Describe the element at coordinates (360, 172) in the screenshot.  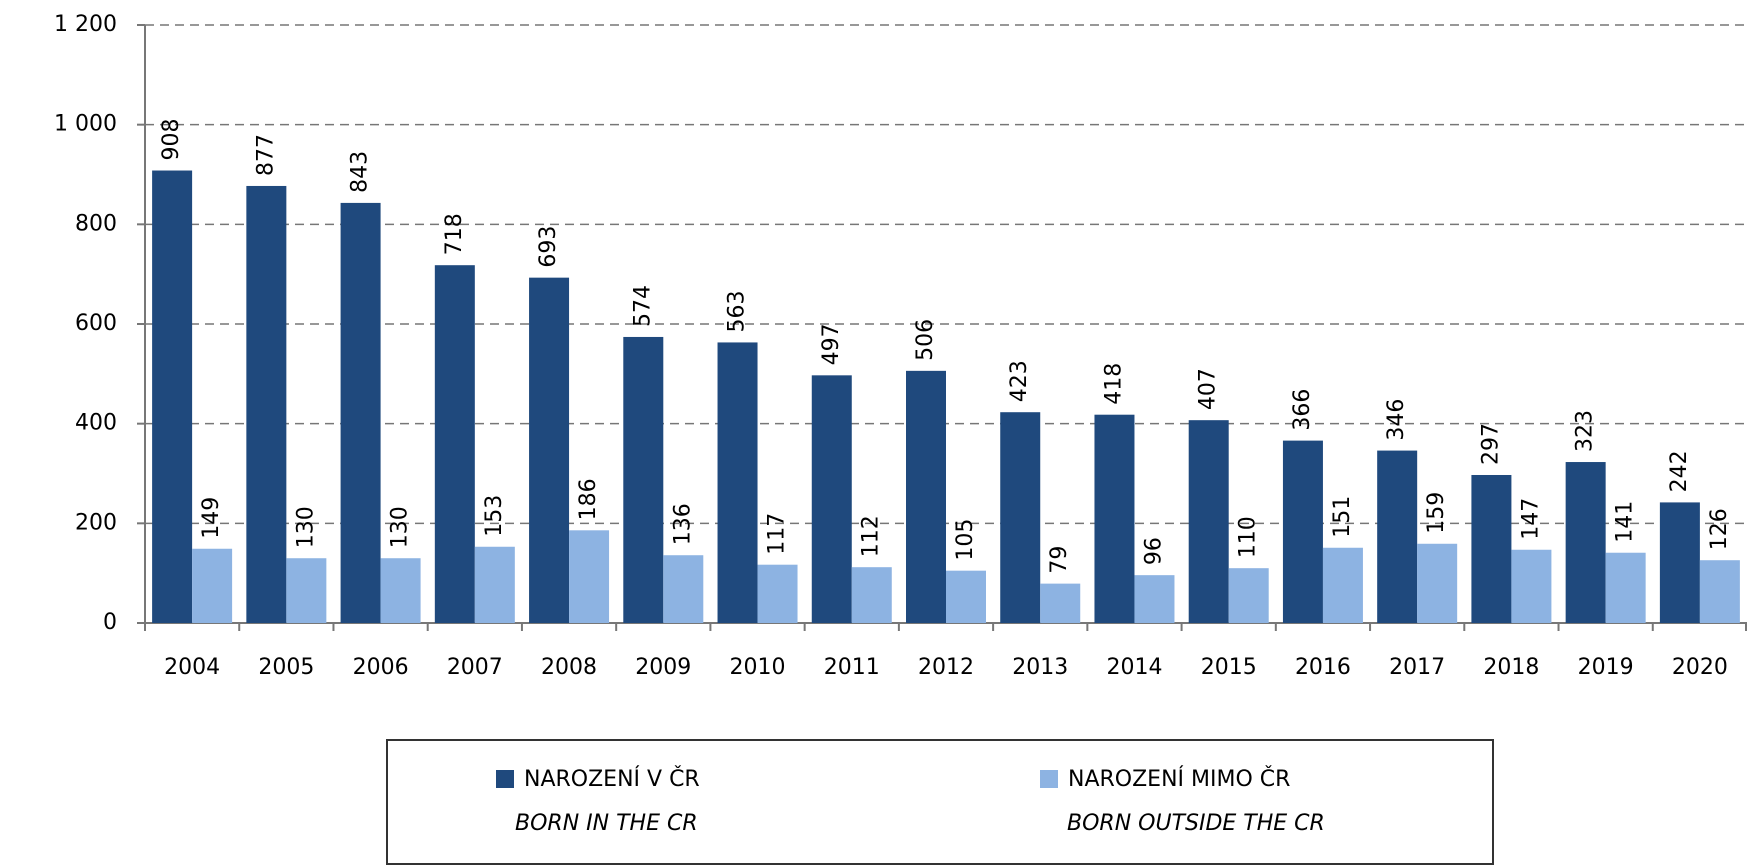
I see `data-label: 843` at that location.